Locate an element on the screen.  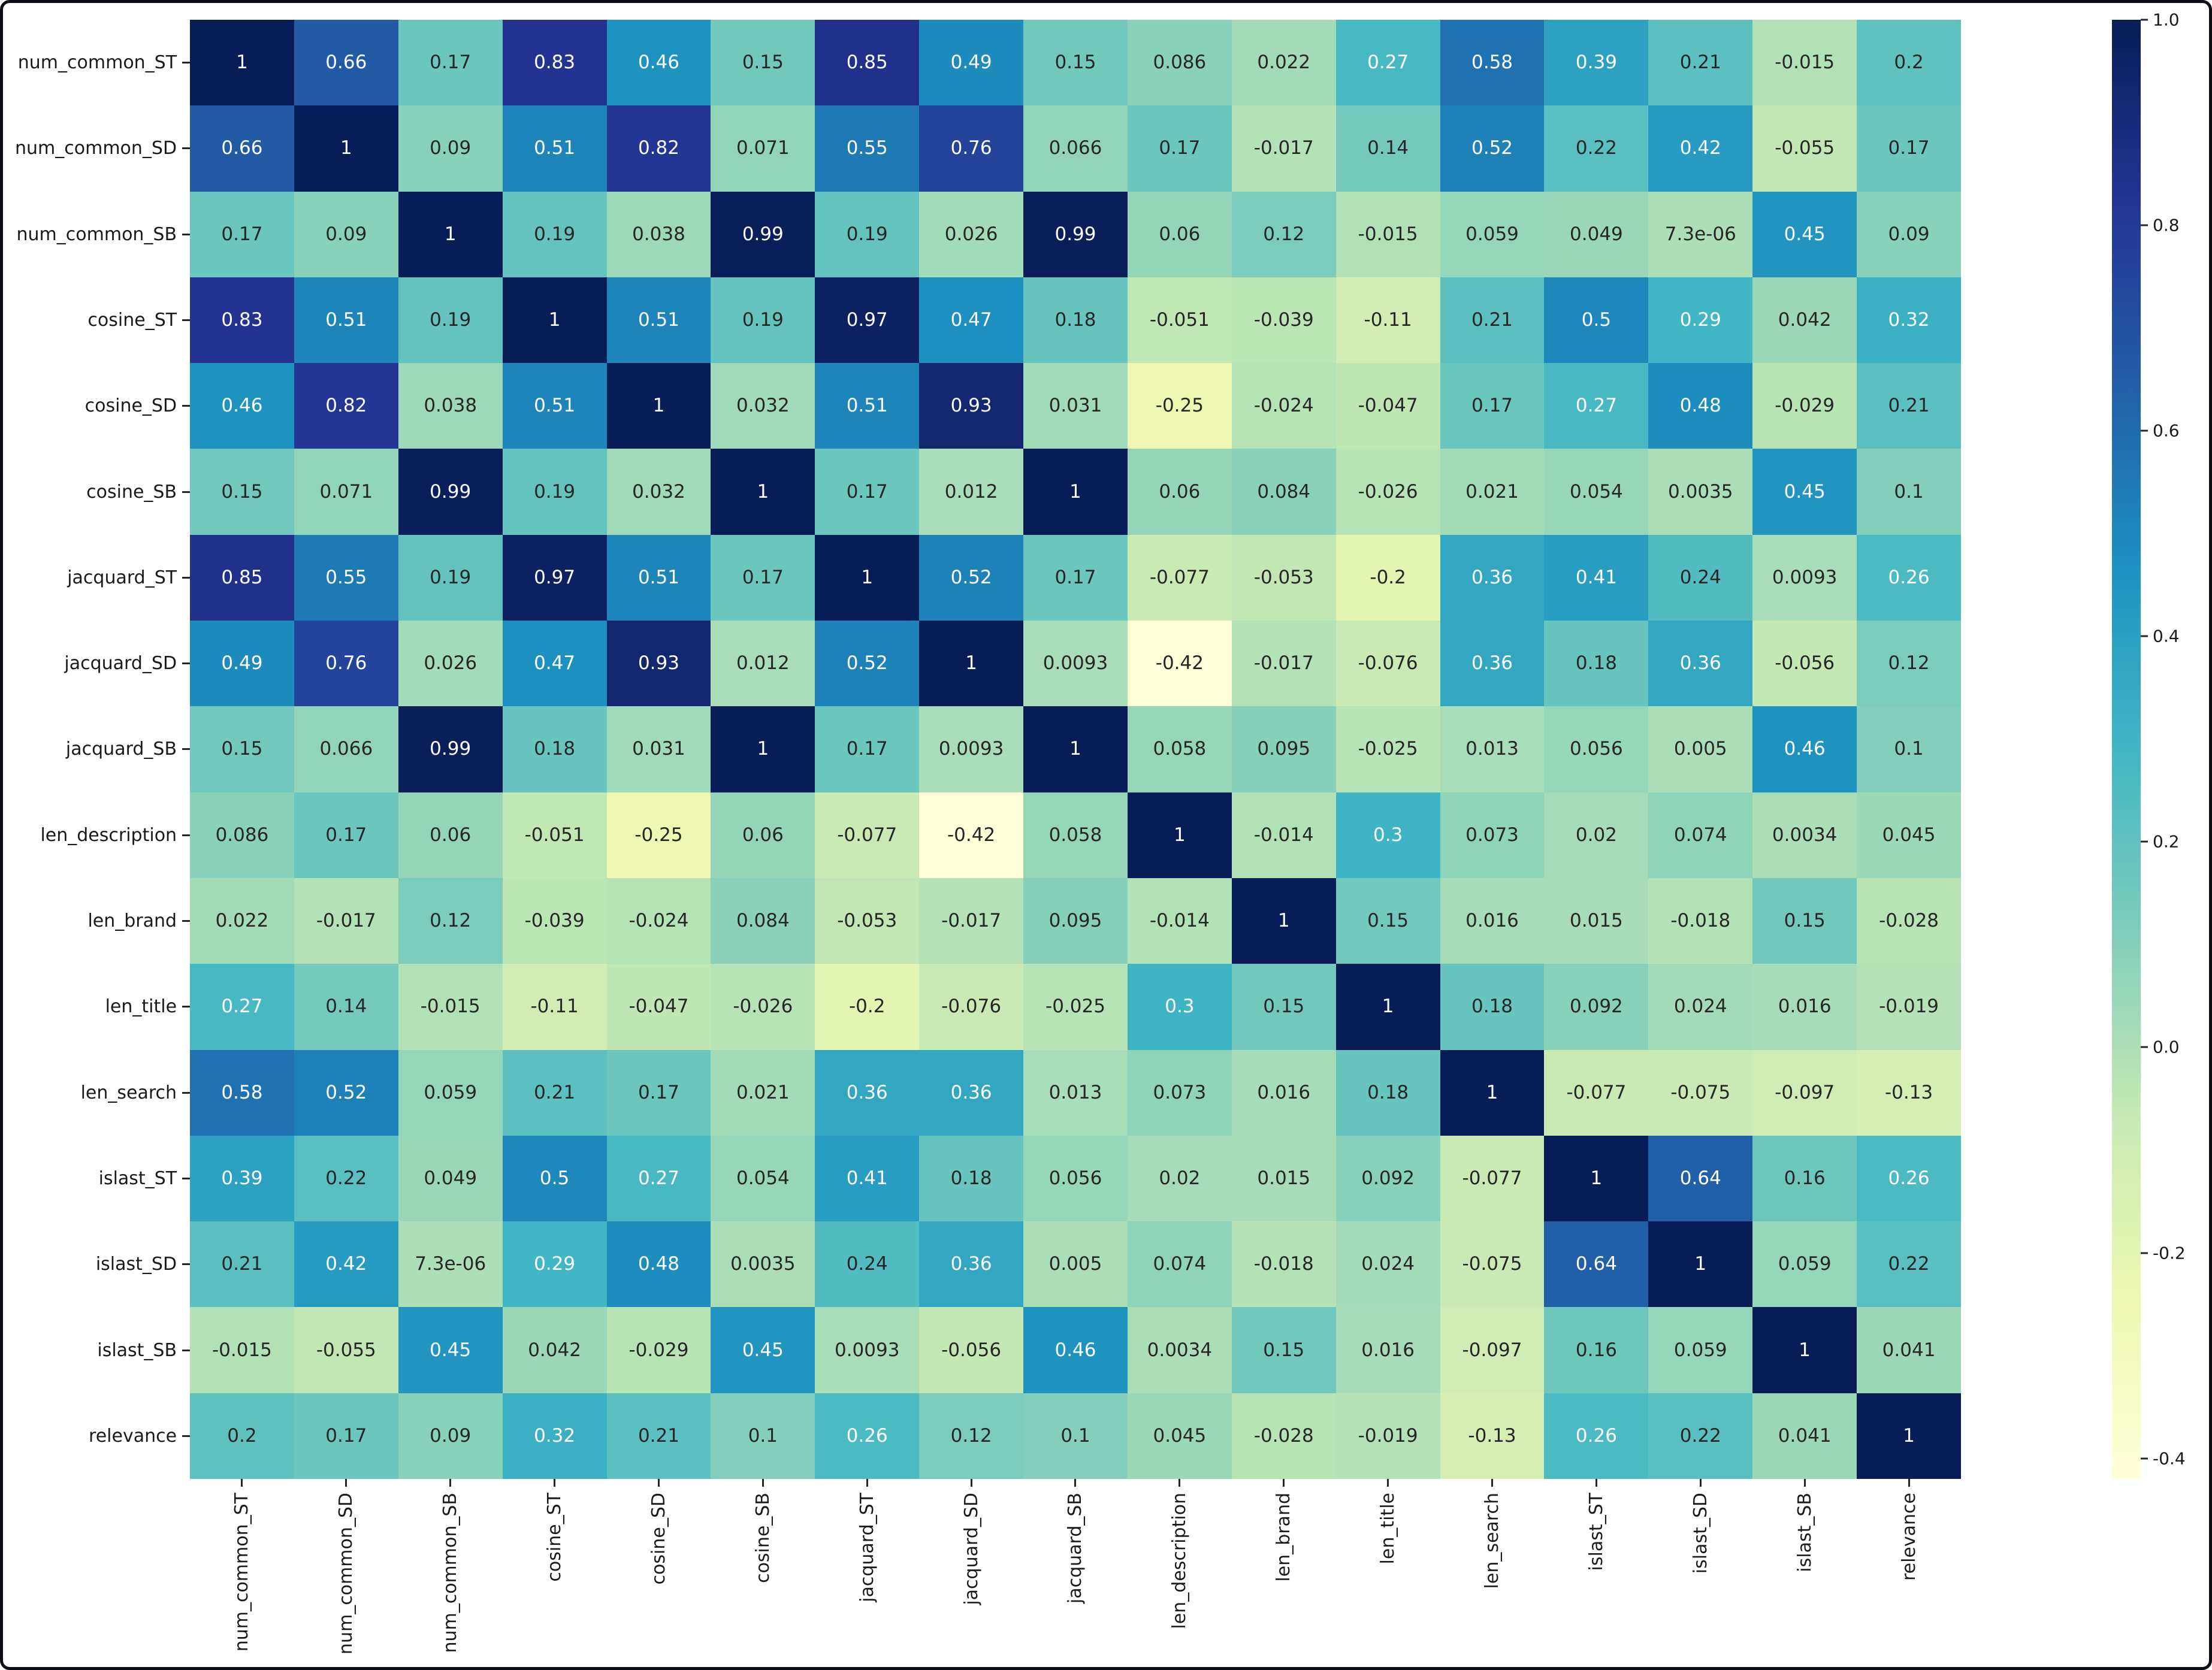
y-axis-label-islast_ST: islast_ST is located at coordinates (103, 1178).